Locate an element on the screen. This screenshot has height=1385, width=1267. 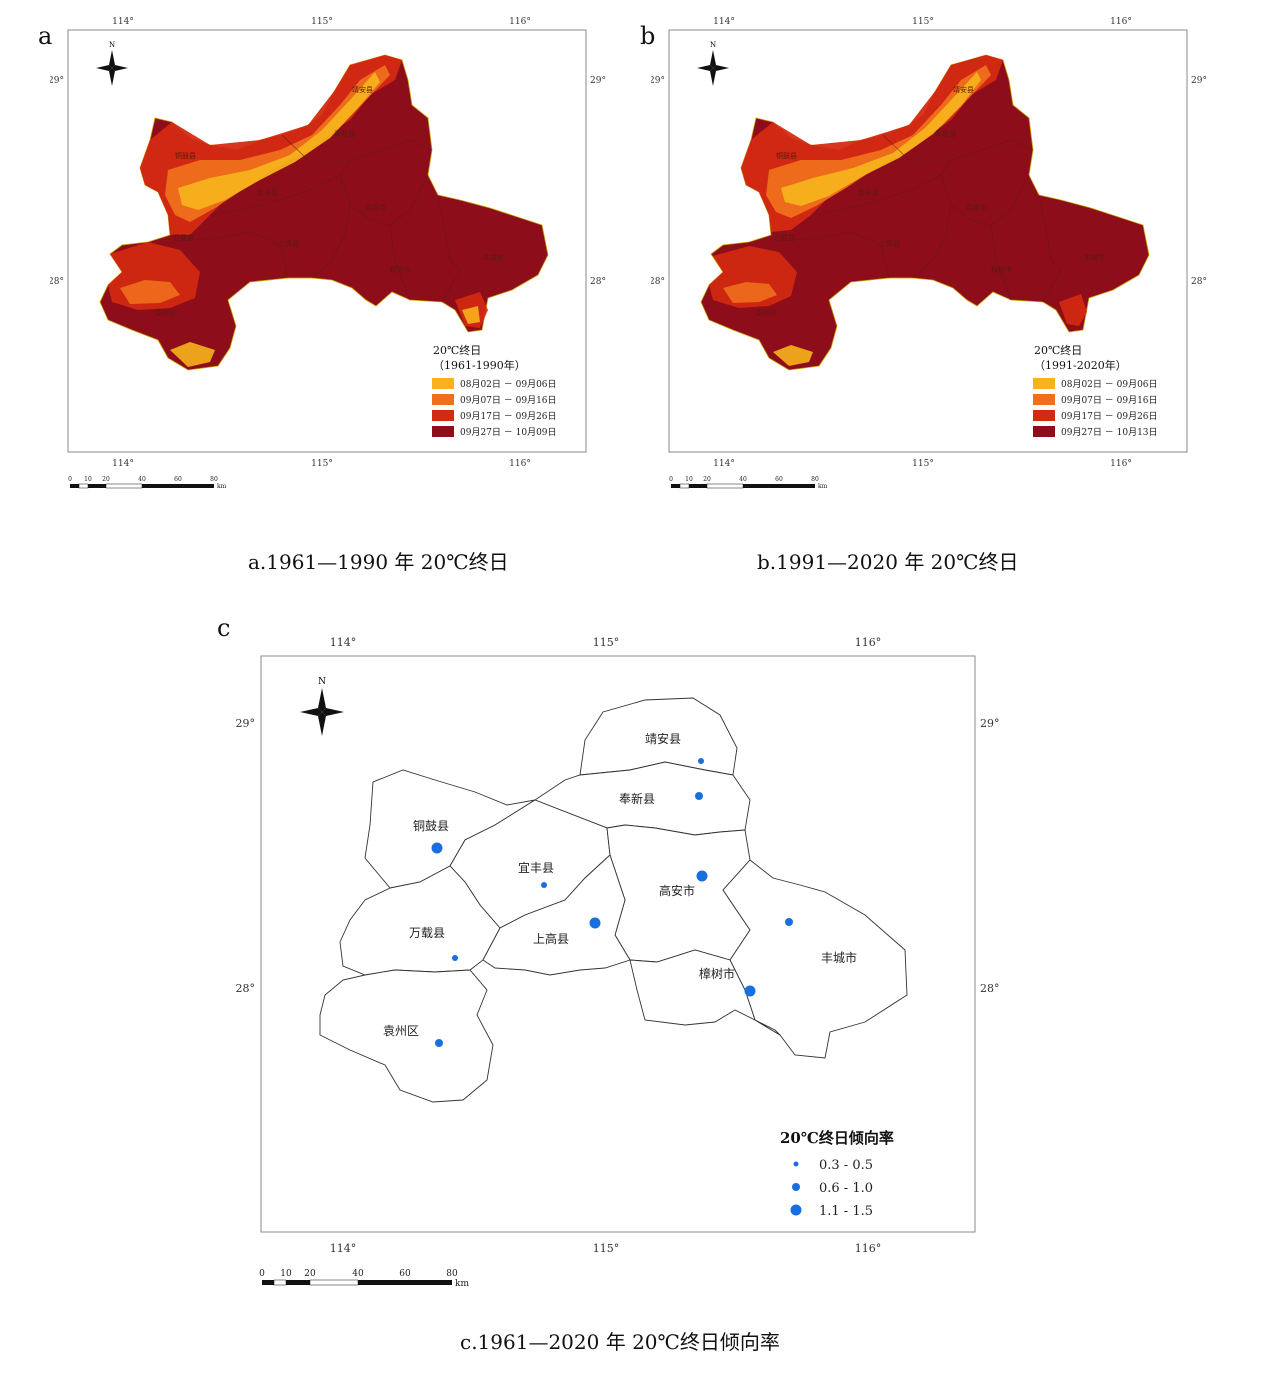
trend-points is located at coordinates (612, 902).